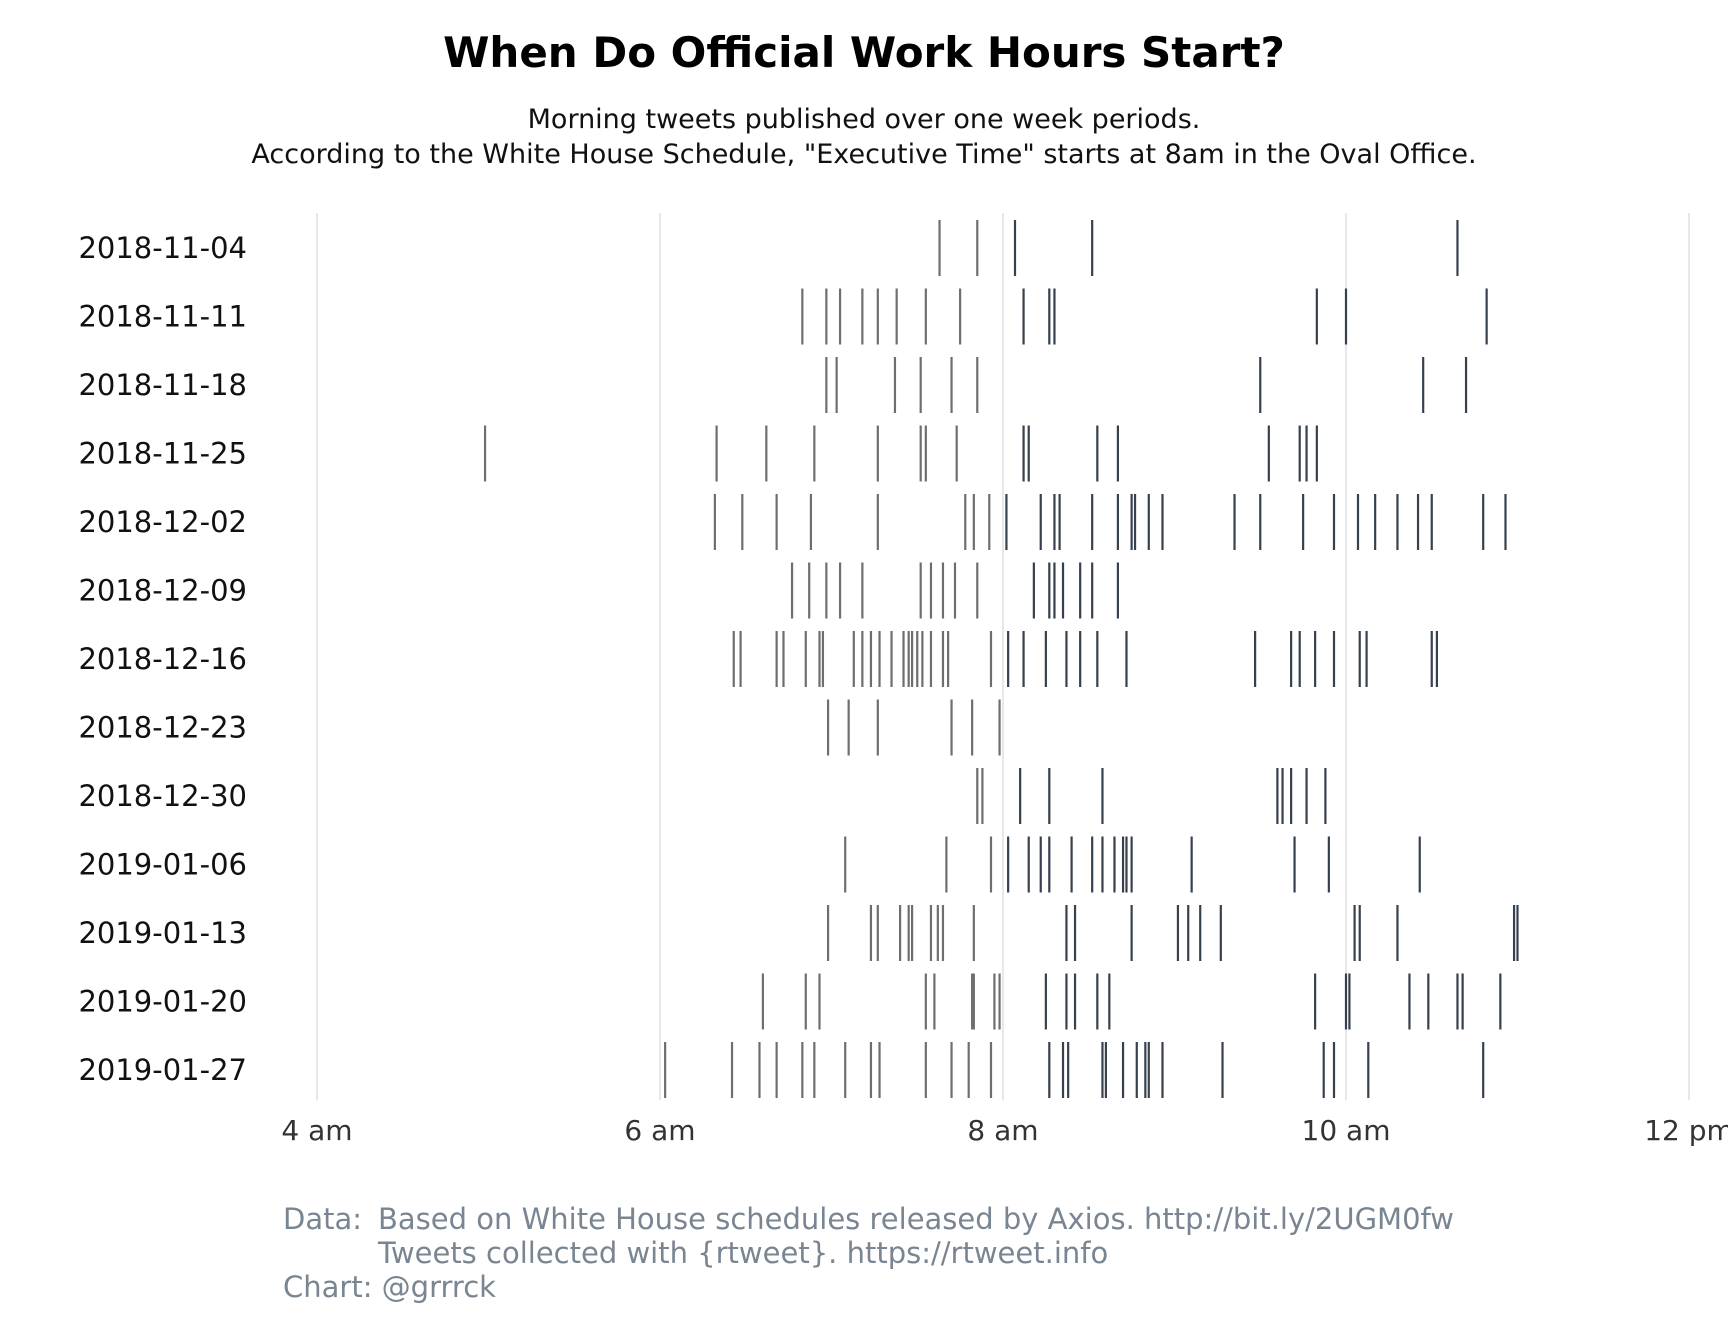  Describe the element at coordinates (162, 728) in the screenshot. I see `y-axis-label: 2018-12-23` at that location.